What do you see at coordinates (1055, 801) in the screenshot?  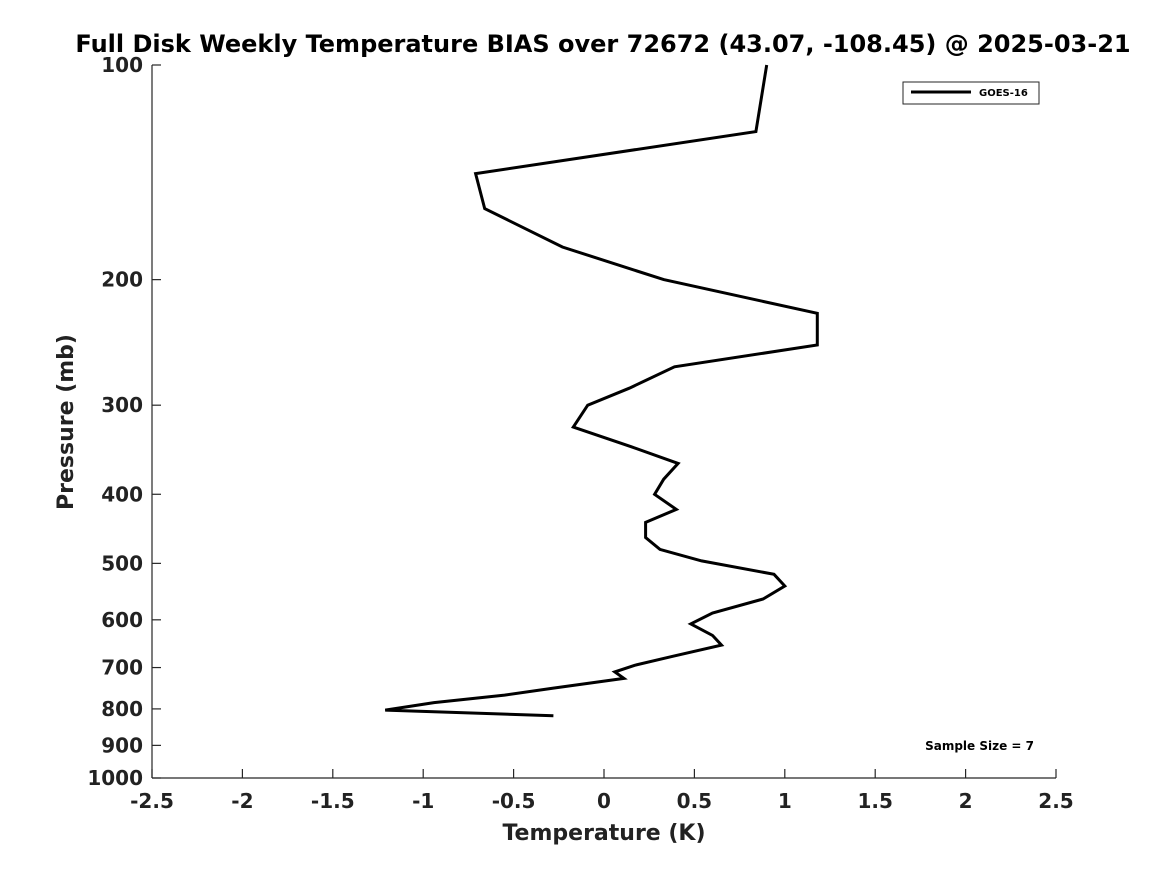 I see `x-tick-label: 2.5` at bounding box center [1055, 801].